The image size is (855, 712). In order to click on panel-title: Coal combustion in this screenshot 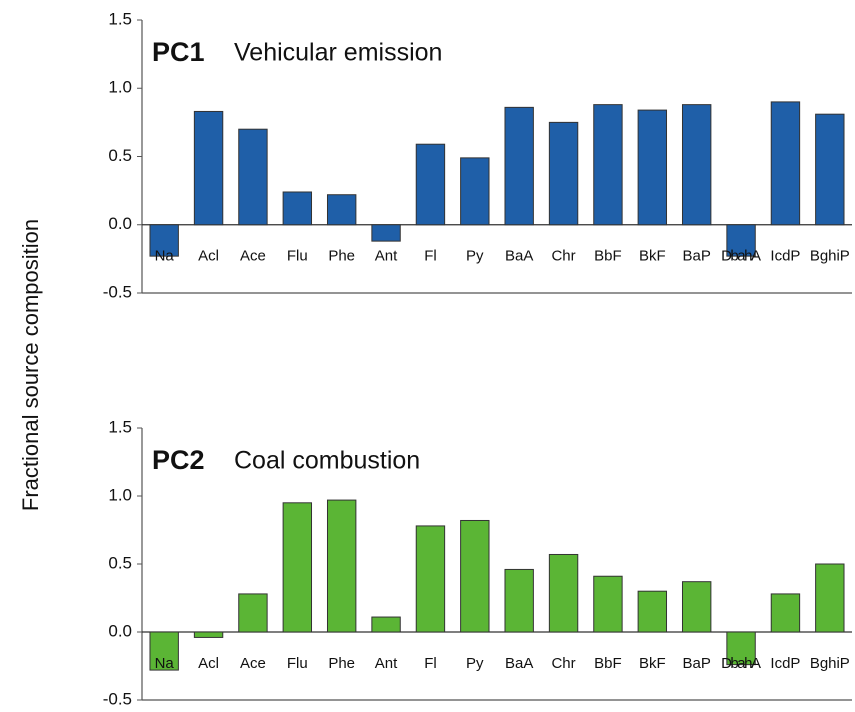, I will do `click(327, 461)`.